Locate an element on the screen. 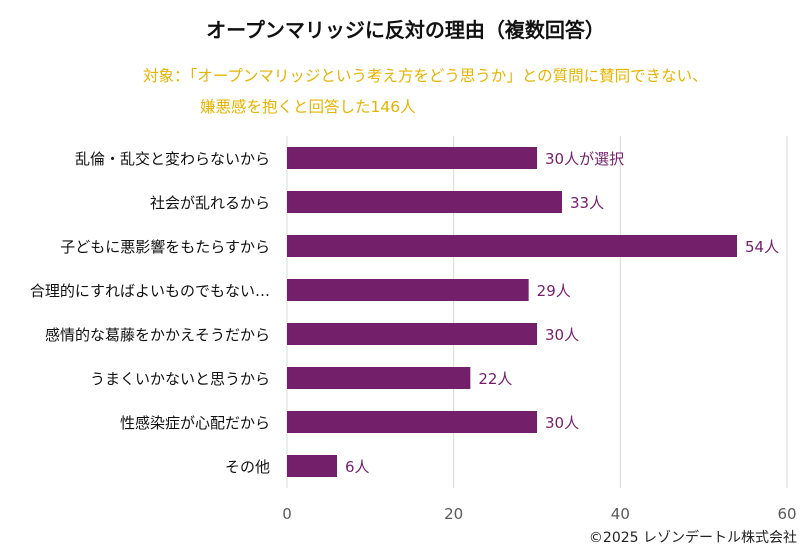 Image resolution: width=811 pixels, height=553 pixels. chart-subtitle-line1: 対象：「オープンマリッジという考え方をどう思うか」との質問に賛同できない、 is located at coordinates (425, 76).